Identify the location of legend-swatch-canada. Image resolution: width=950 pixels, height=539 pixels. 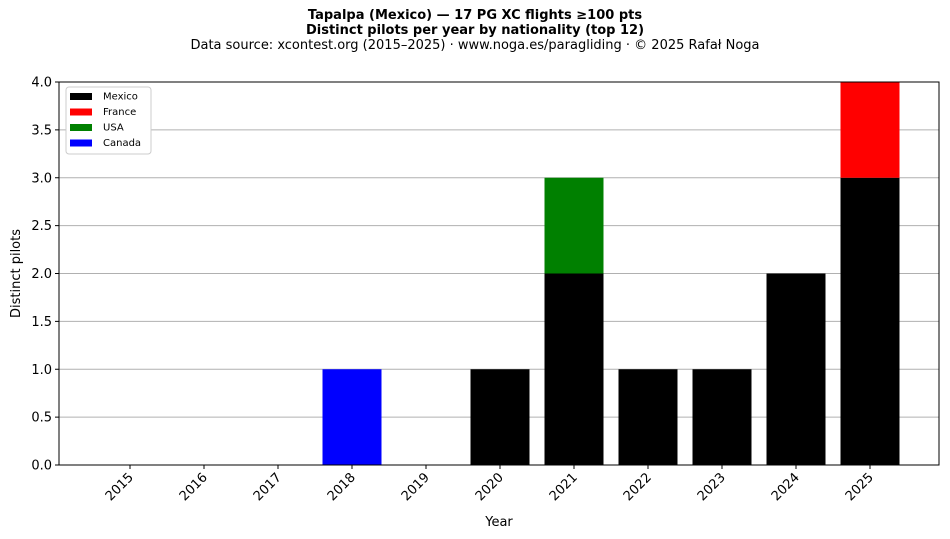
(81, 143).